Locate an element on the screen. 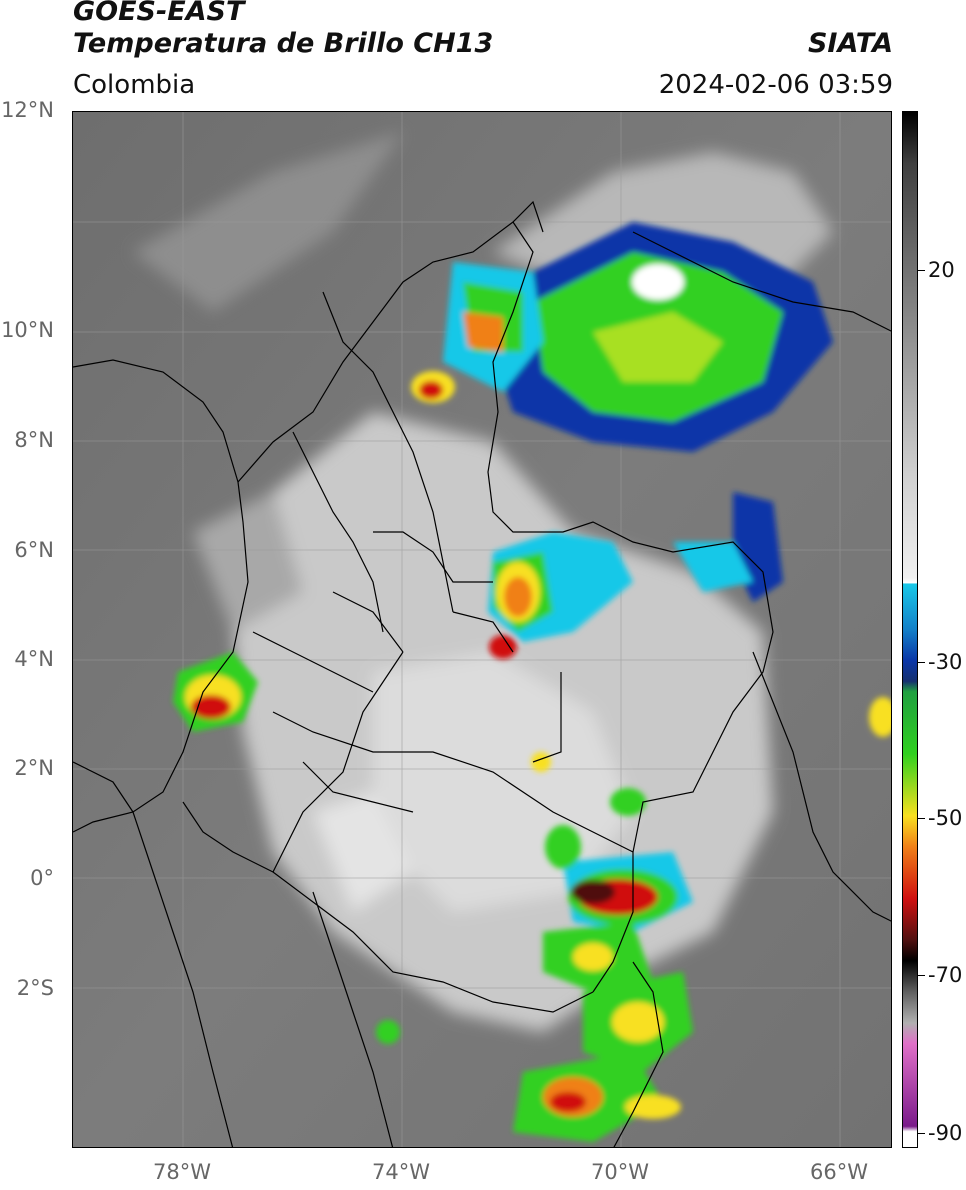 The height and width of the screenshot is (1190, 966). colorbar-label-20: 20 is located at coordinates (941, 270).